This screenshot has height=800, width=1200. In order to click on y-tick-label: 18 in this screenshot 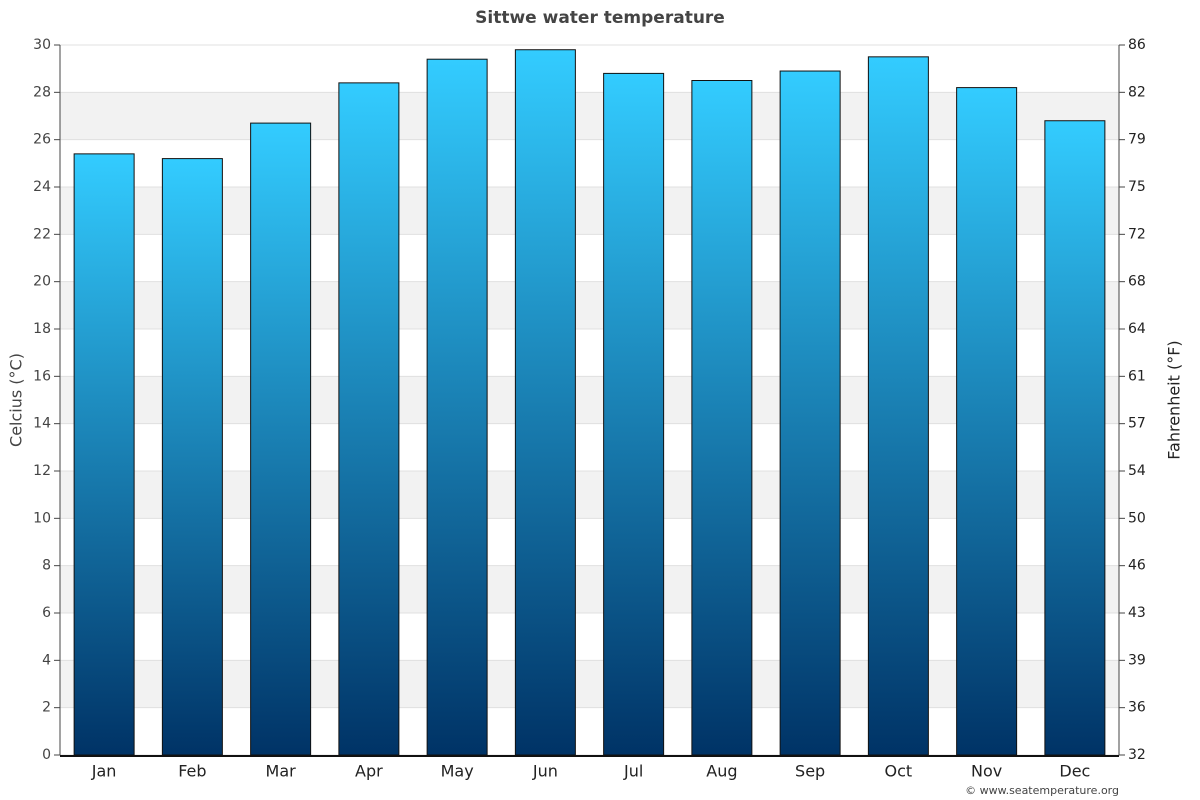, I will do `click(42, 329)`.